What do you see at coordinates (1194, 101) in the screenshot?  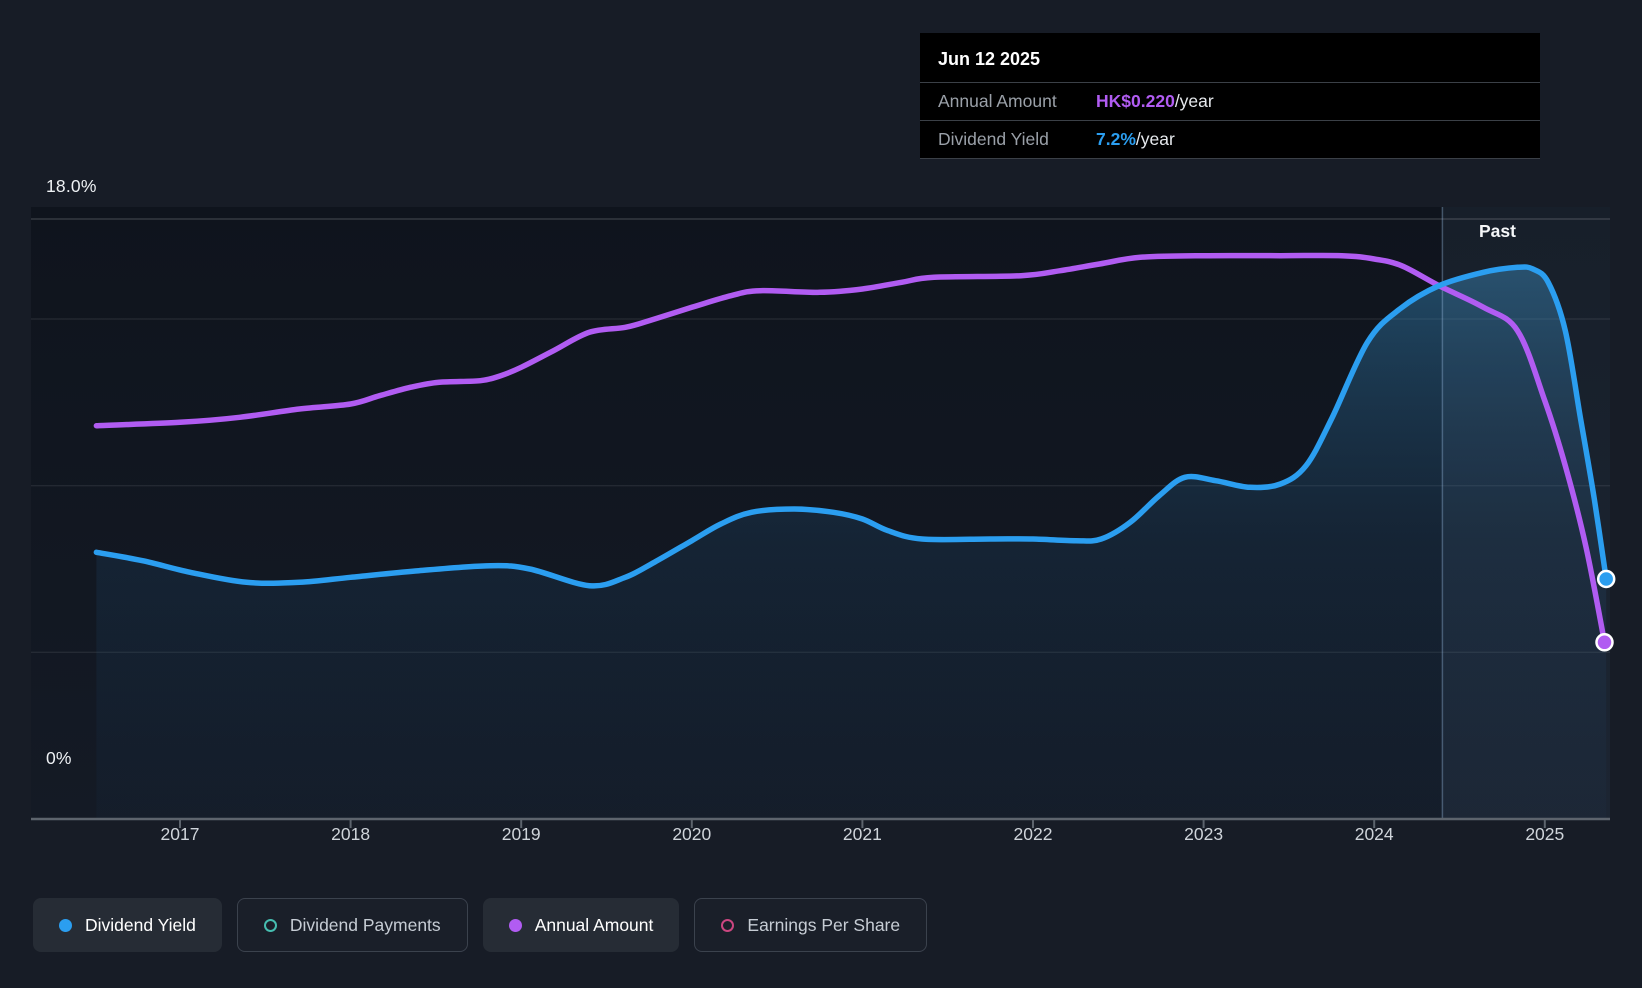 I see `annual-amount-suffix: /year` at bounding box center [1194, 101].